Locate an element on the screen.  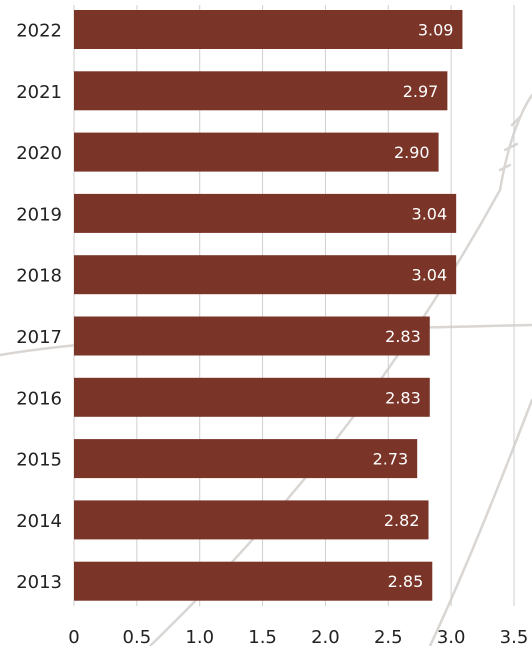
category-label: 2020 is located at coordinates (39, 153).